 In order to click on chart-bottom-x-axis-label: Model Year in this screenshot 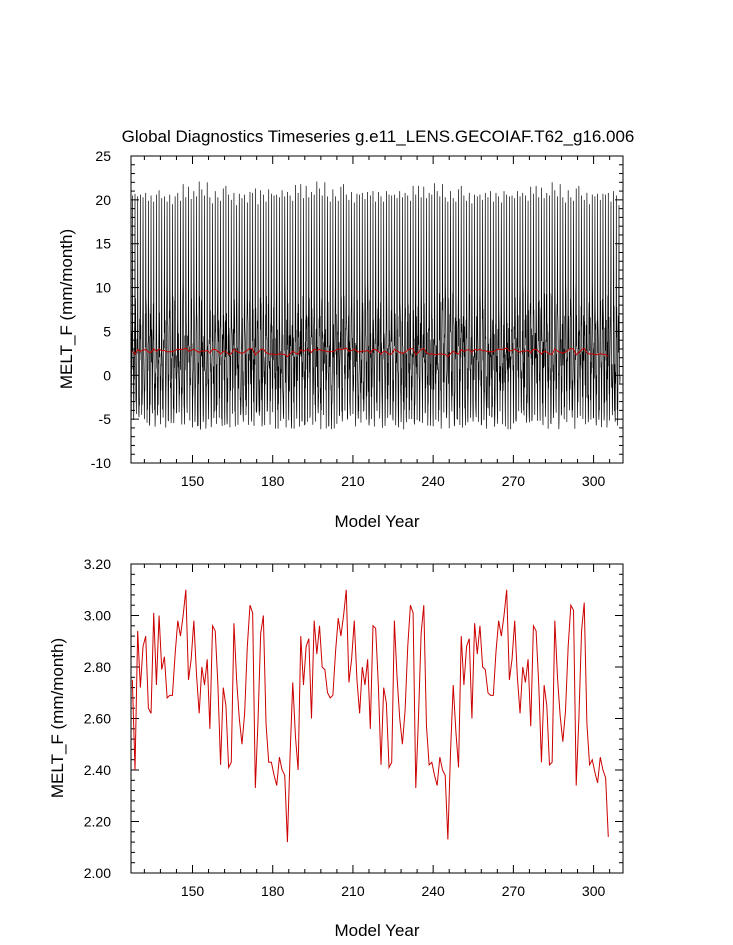, I will do `click(376, 930)`.